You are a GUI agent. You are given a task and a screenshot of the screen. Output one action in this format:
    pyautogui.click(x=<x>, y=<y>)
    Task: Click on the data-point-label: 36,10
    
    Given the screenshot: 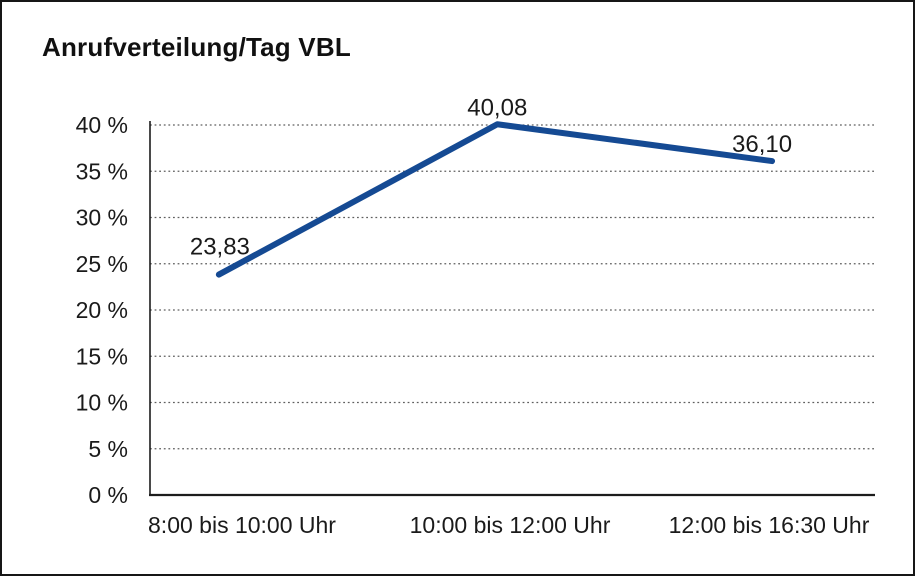 What is the action you would take?
    pyautogui.click(x=762, y=144)
    